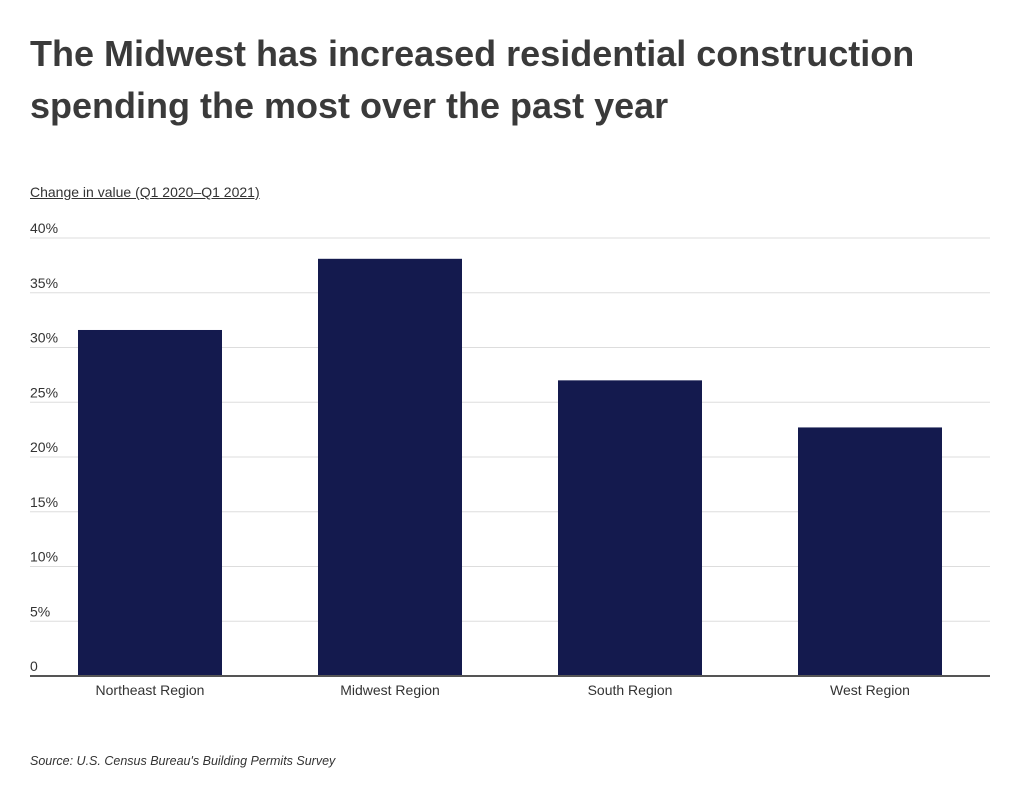 This screenshot has width=1024, height=786. I want to click on y-tick-label-30: 30%, so click(44, 338).